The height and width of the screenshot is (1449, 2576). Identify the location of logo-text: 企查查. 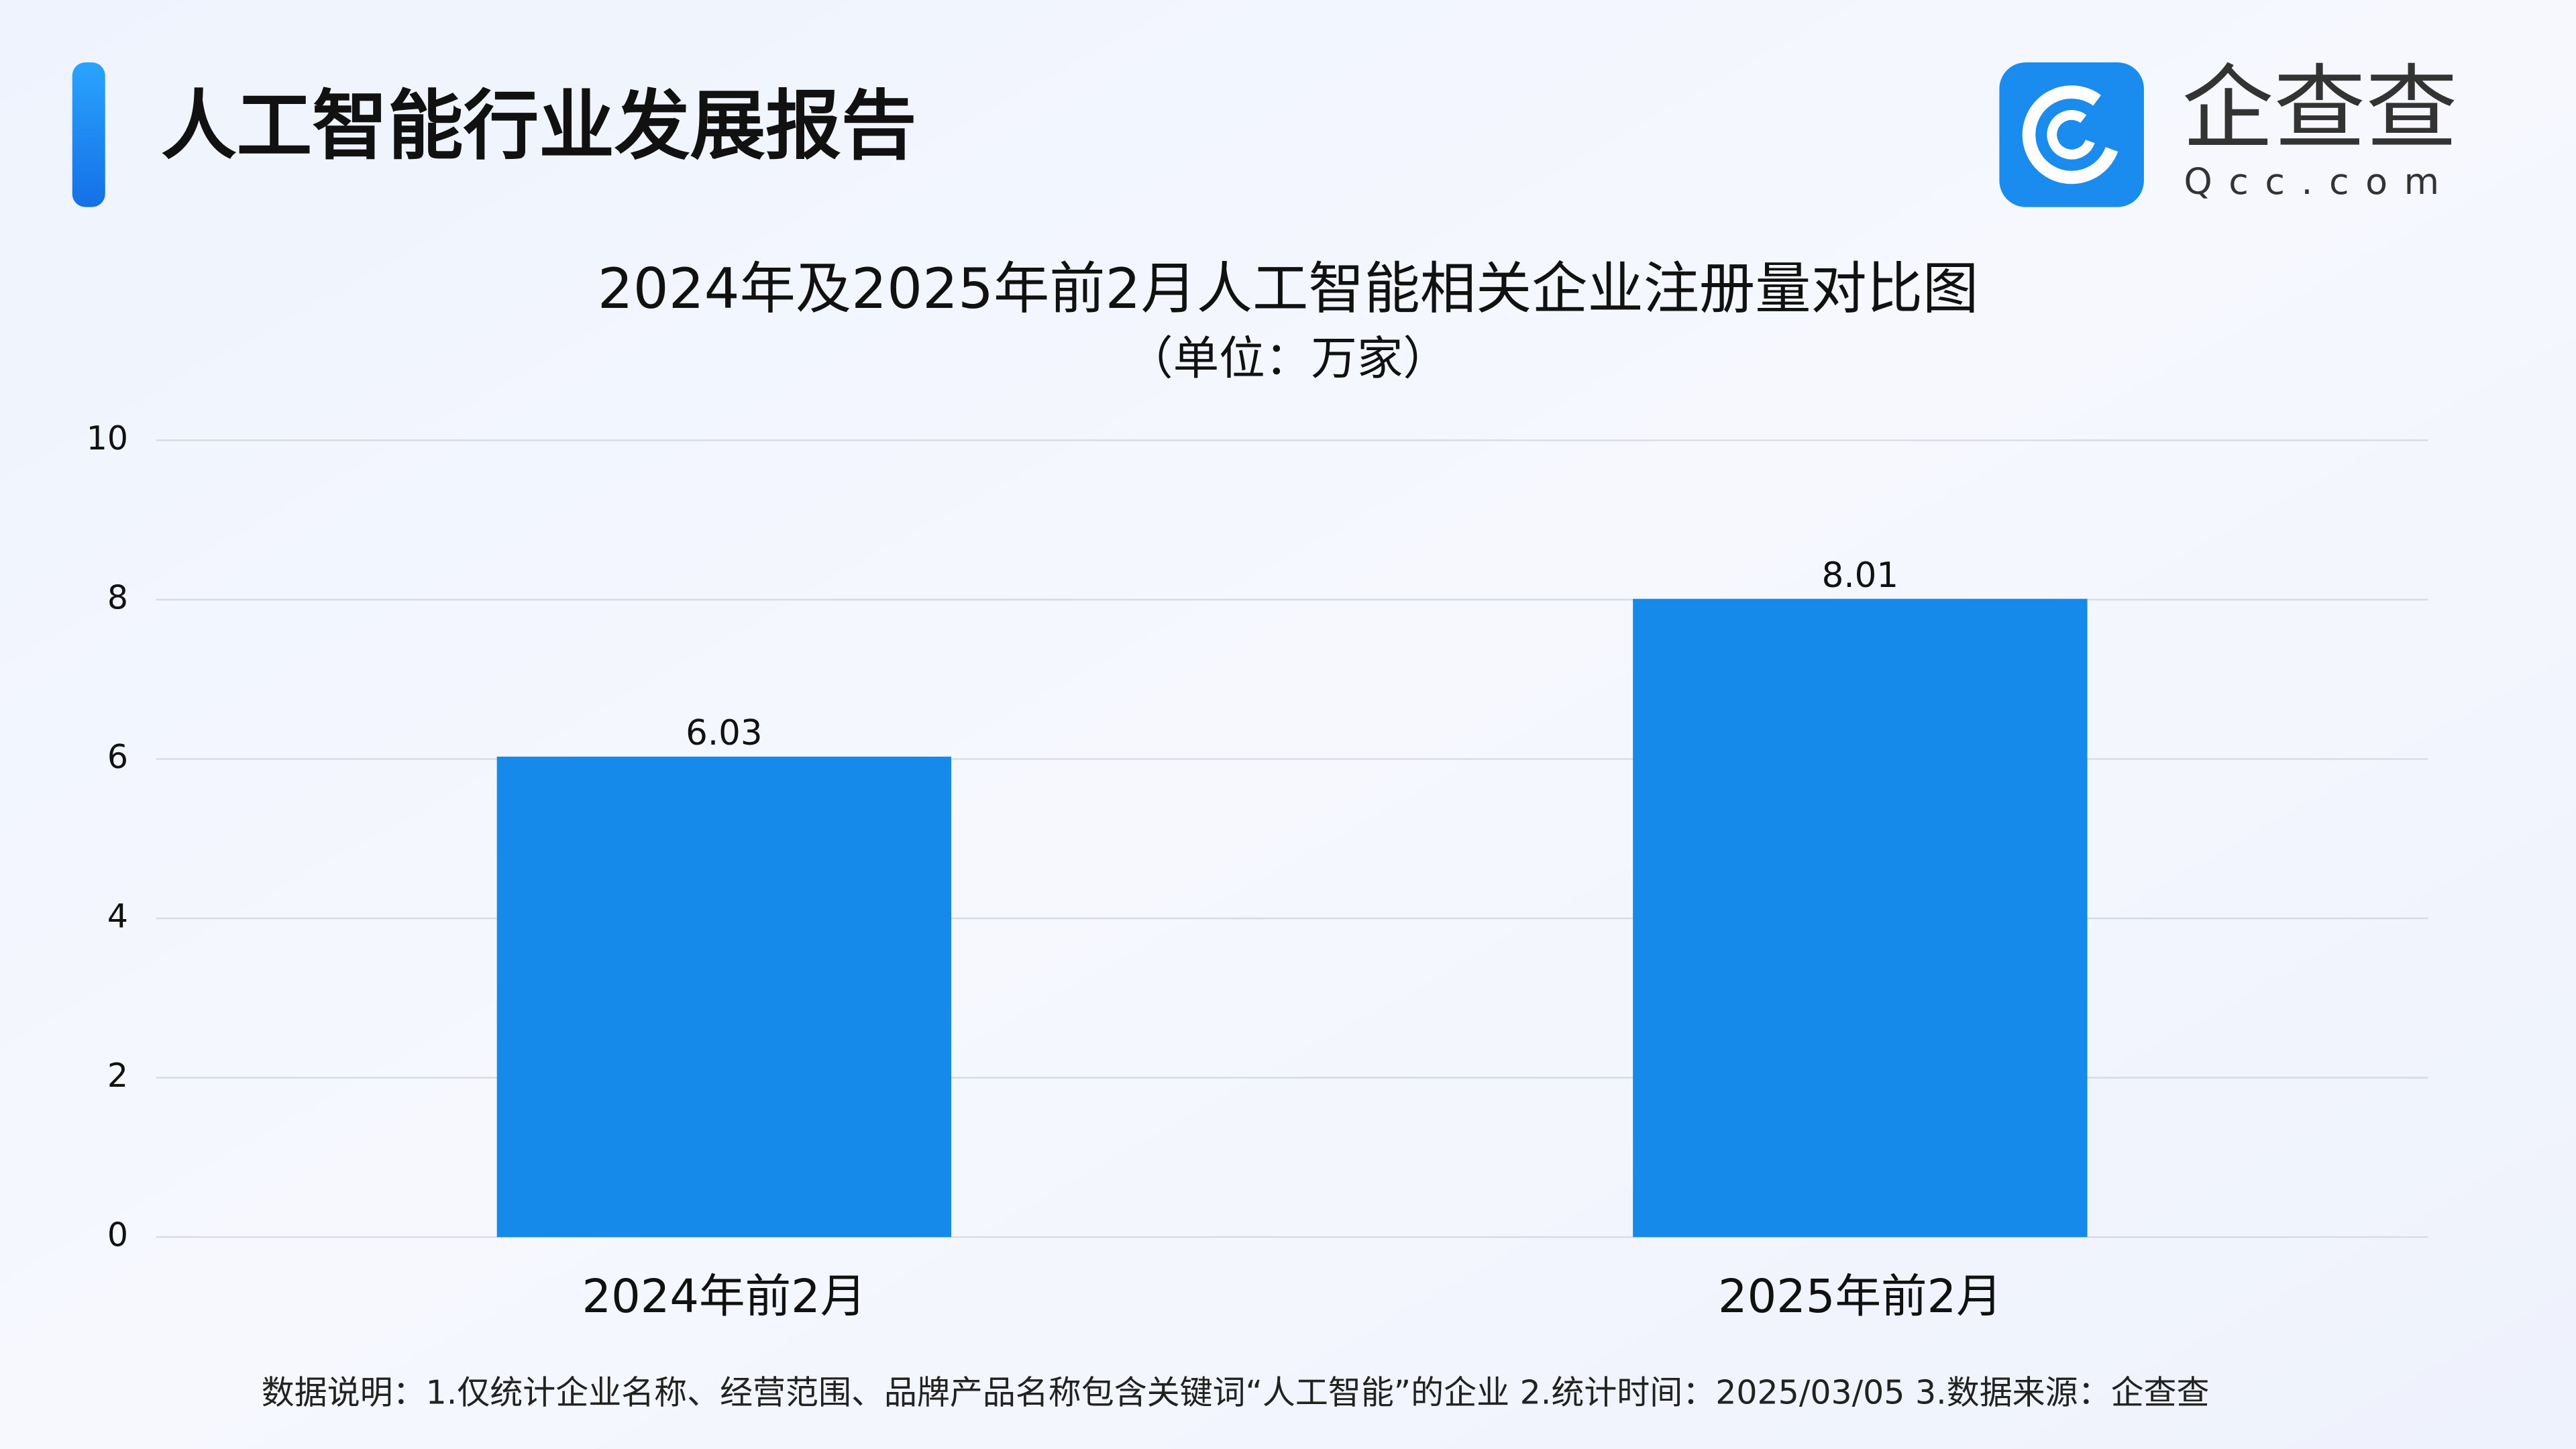
(2319, 109).